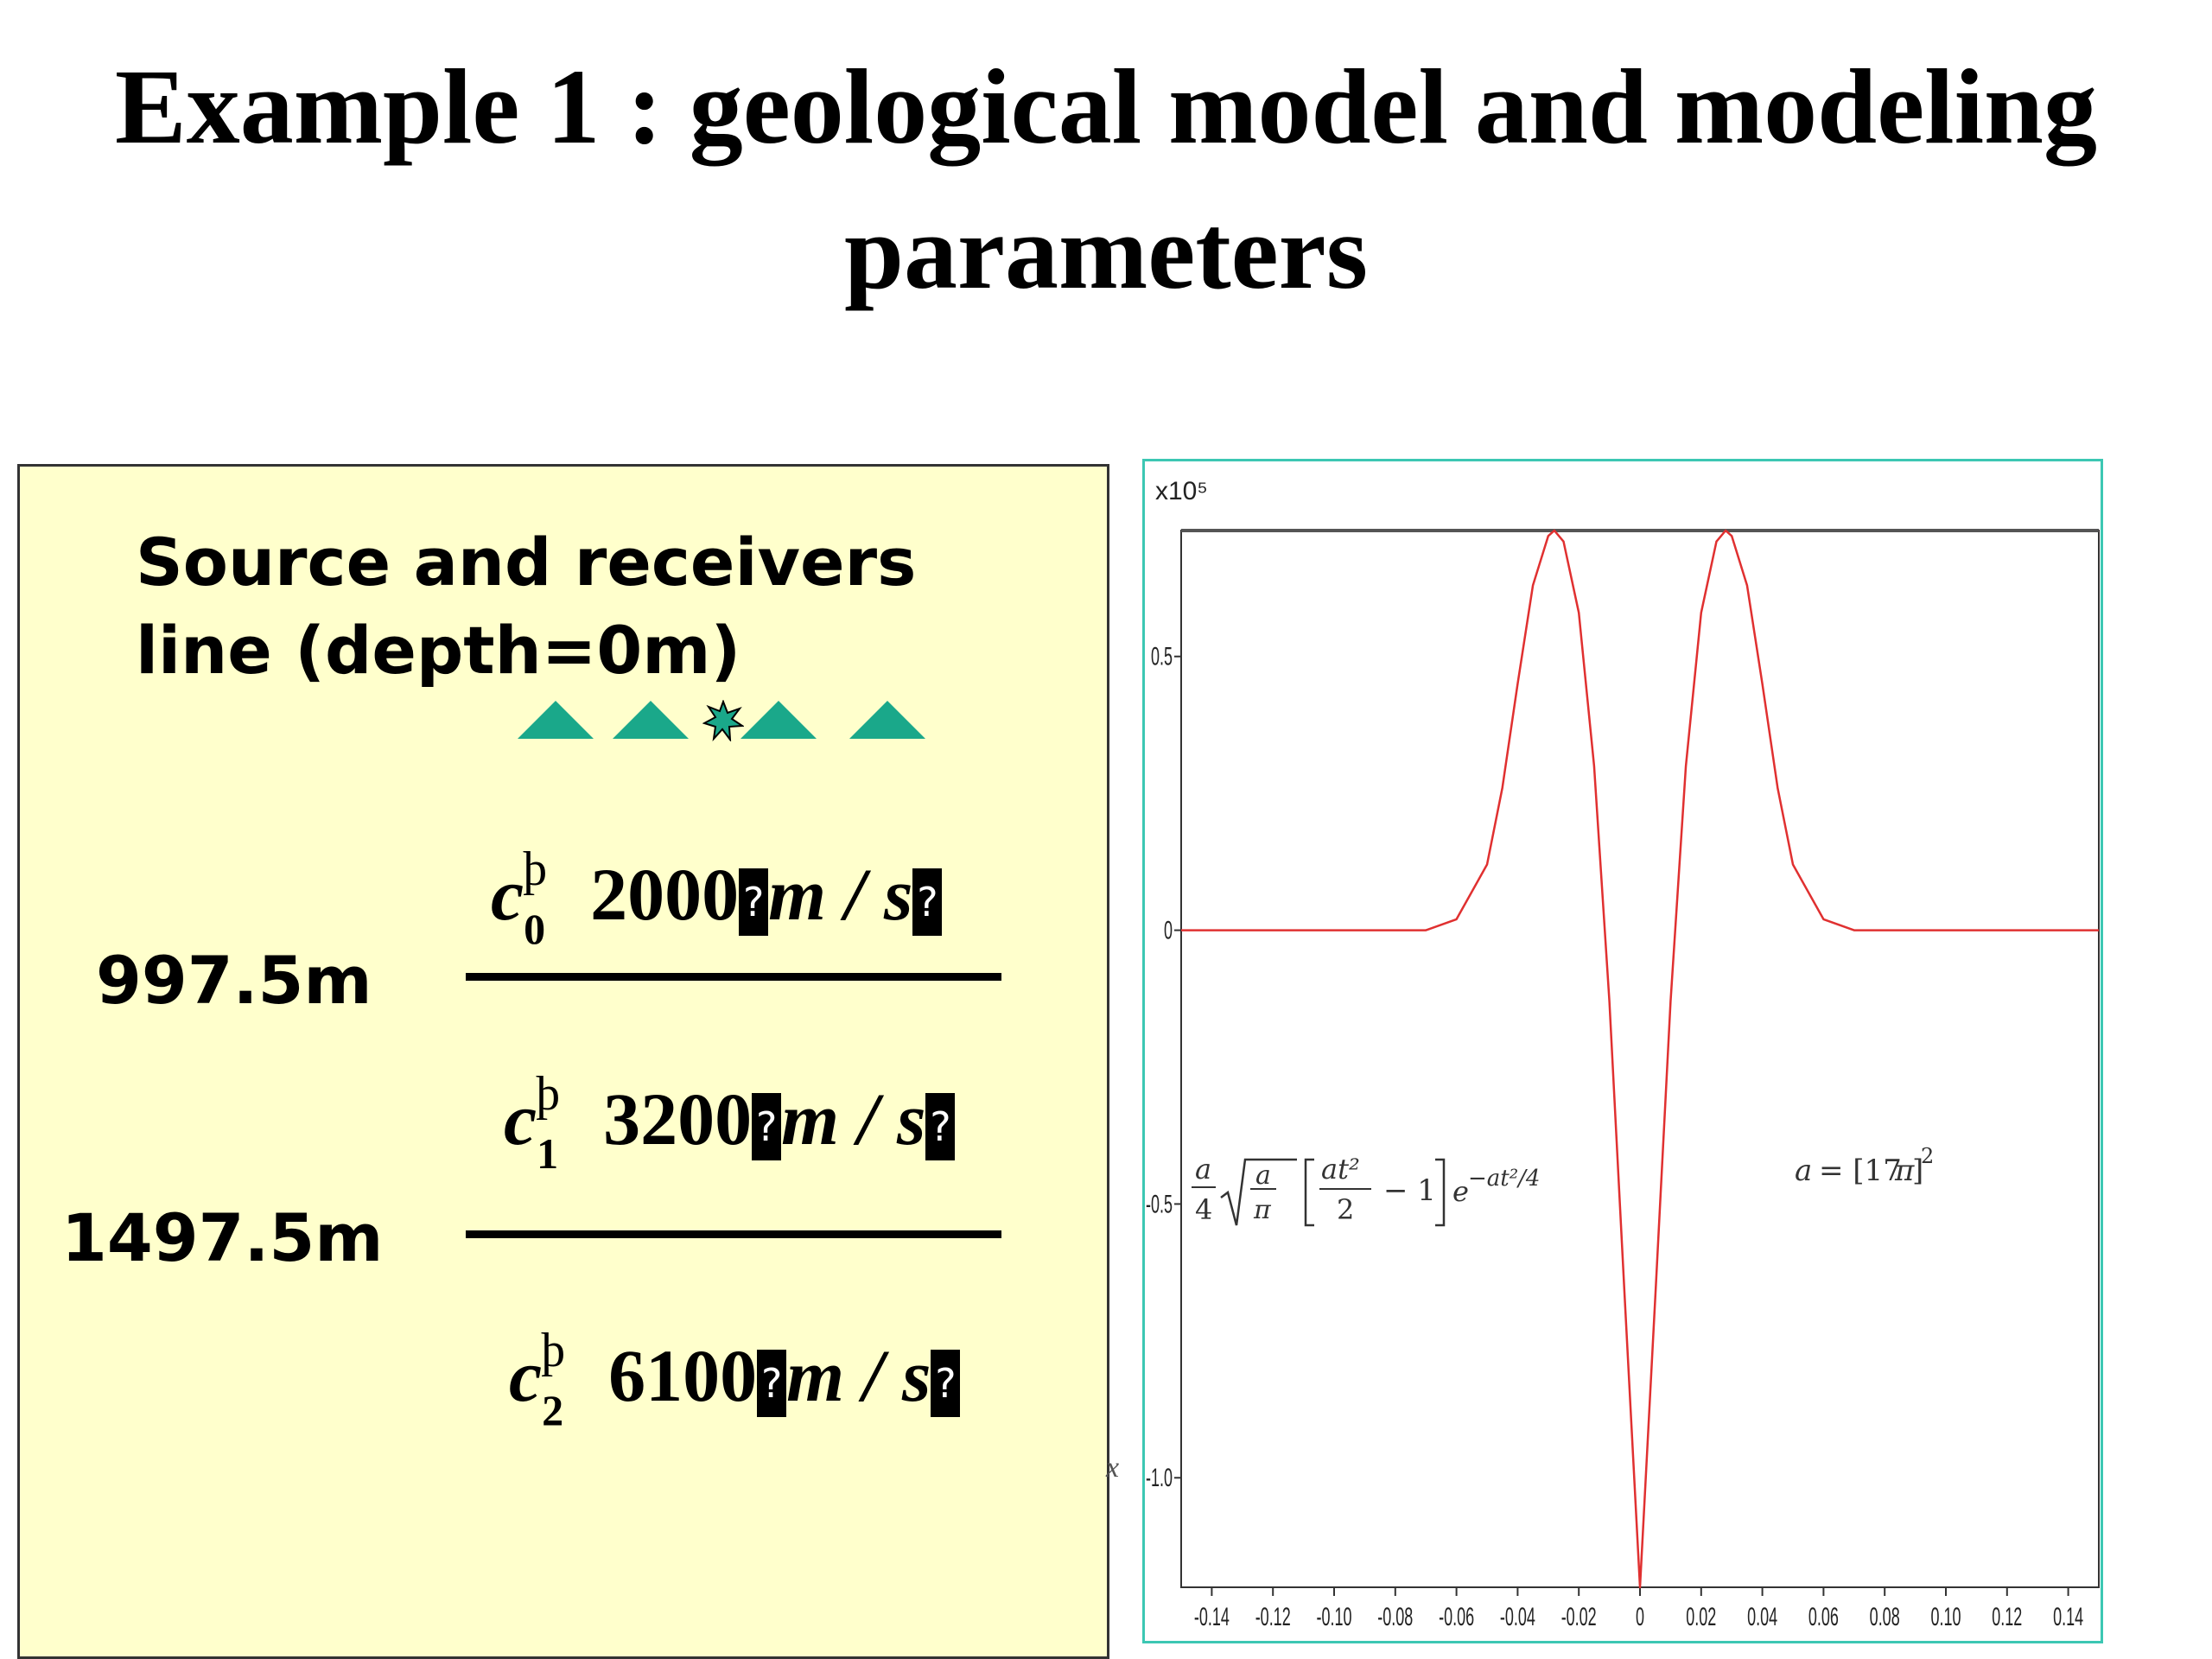 The image size is (2212, 1659). What do you see at coordinates (1340, 1169) in the screenshot?
I see `svg-text: at²` at bounding box center [1340, 1169].